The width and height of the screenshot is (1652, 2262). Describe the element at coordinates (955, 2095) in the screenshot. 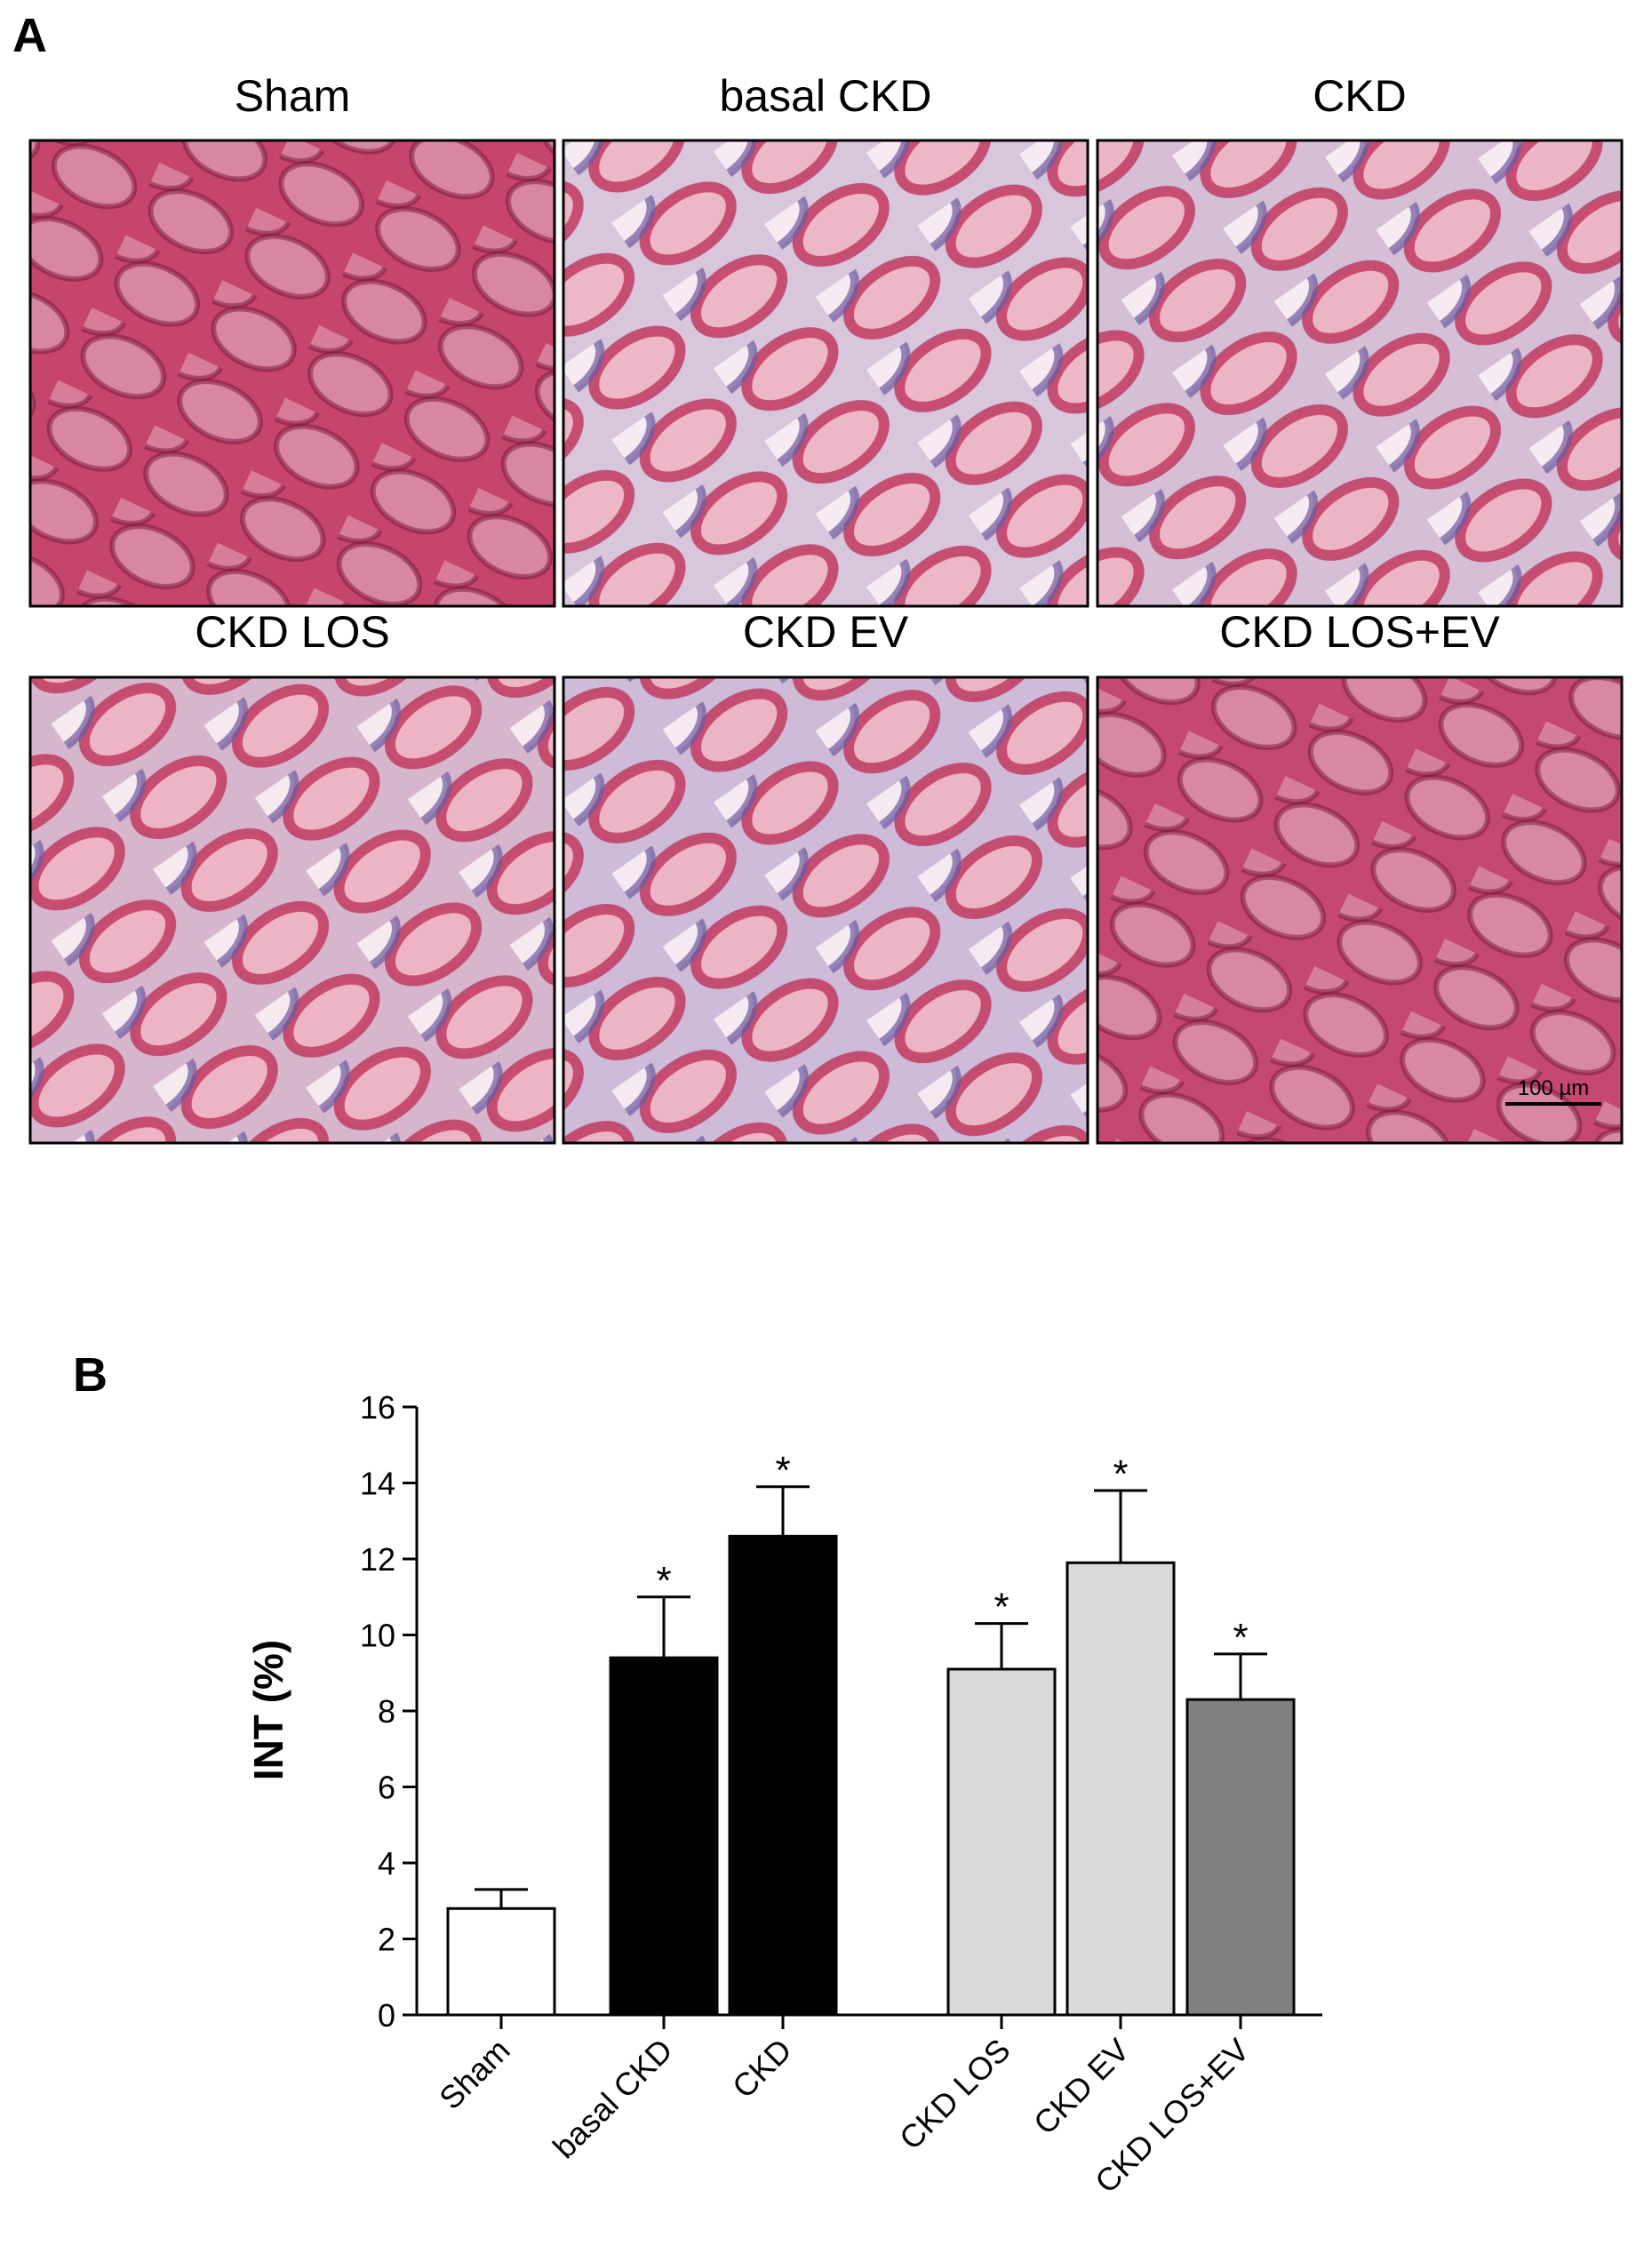

I see `x-tick-label: CKD LOS` at that location.